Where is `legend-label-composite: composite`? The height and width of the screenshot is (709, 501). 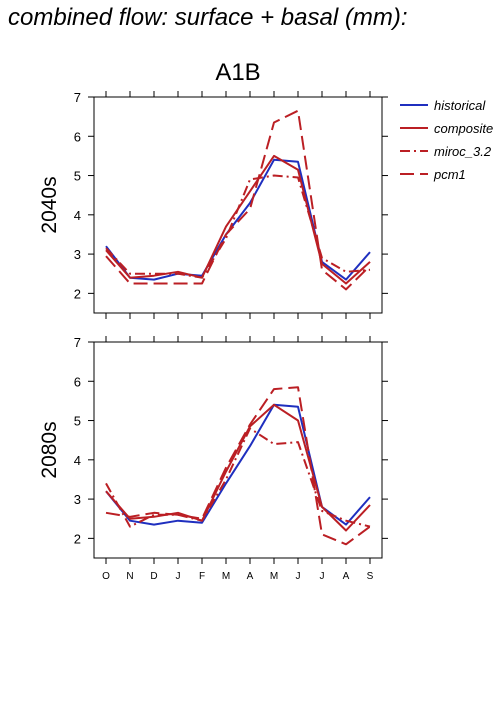 legend-label-composite: composite is located at coordinates (463, 128).